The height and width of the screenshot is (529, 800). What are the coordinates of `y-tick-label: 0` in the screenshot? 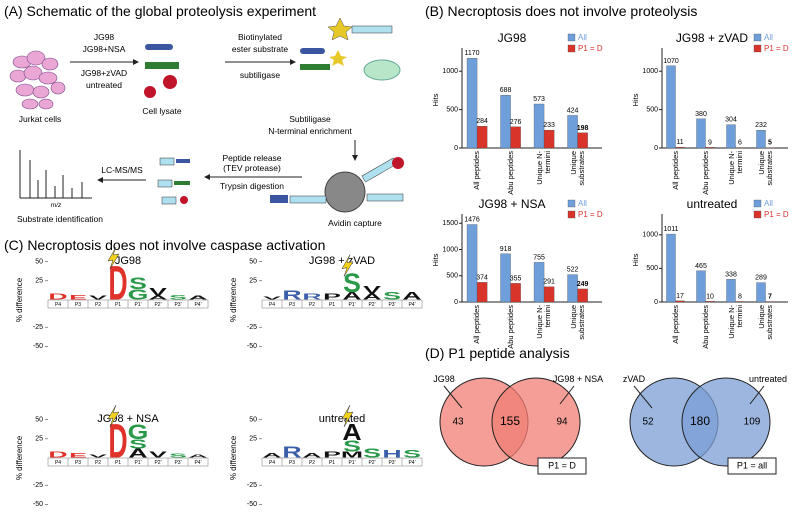 It's located at (456, 302).